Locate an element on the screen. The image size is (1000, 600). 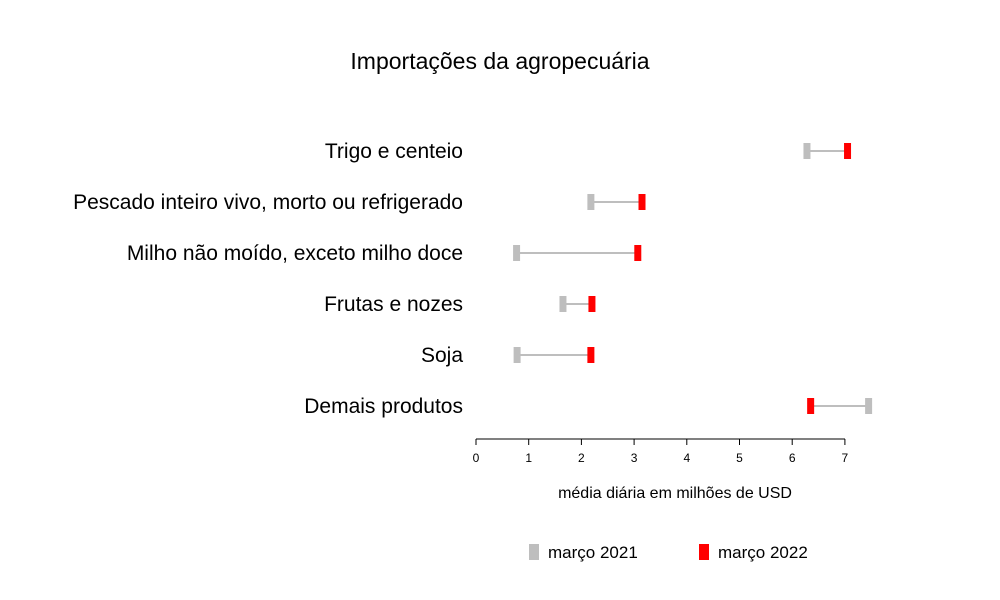
x-tick-label: 0 is located at coordinates (476, 458).